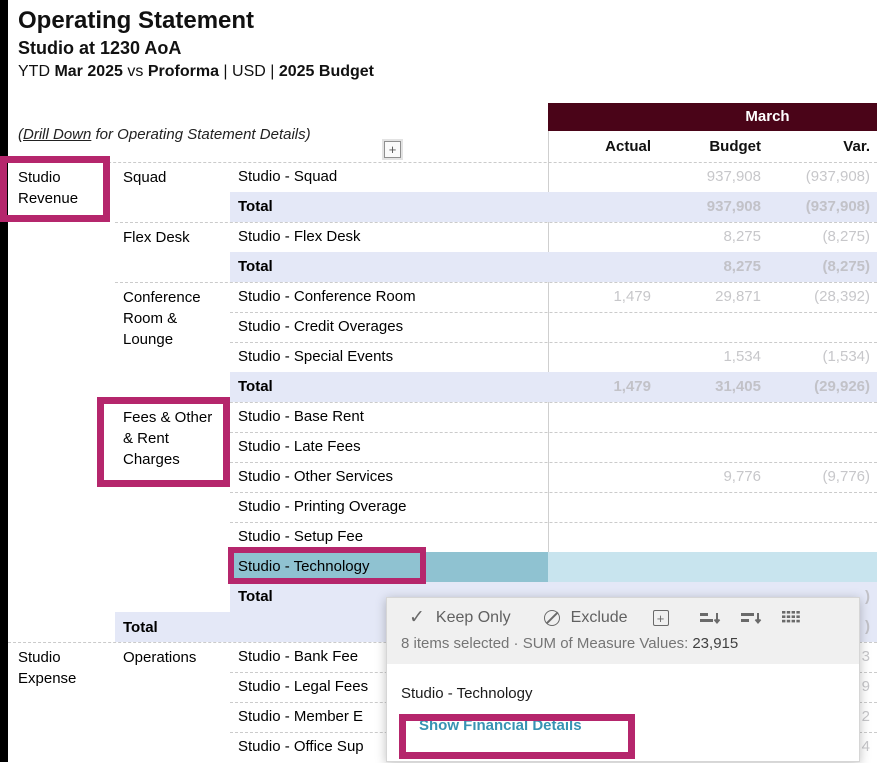 This screenshot has height=763, width=877. What do you see at coordinates (392, 149) in the screenshot?
I see `expand-plus-button: +` at bounding box center [392, 149].